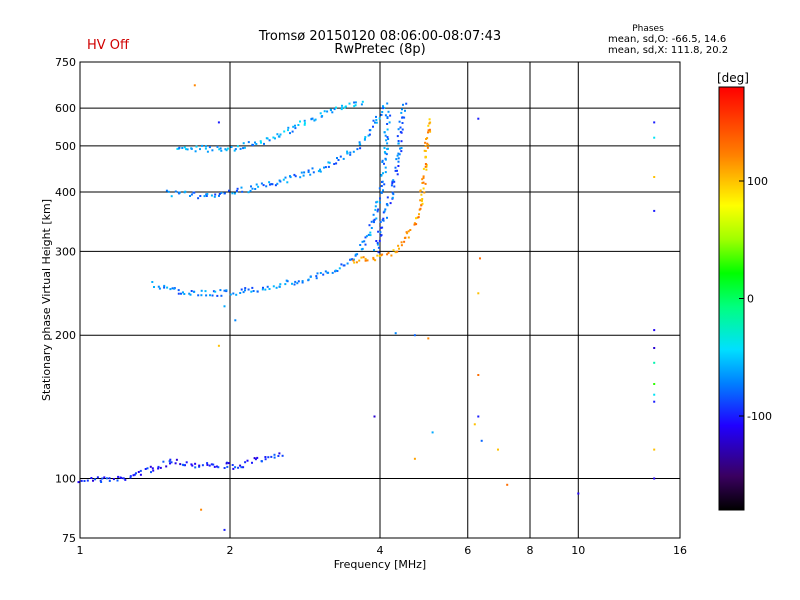  Describe the element at coordinates (46, 300) in the screenshot. I see `y-axis-label: Stationary phase Virtual Height [km]` at that location.